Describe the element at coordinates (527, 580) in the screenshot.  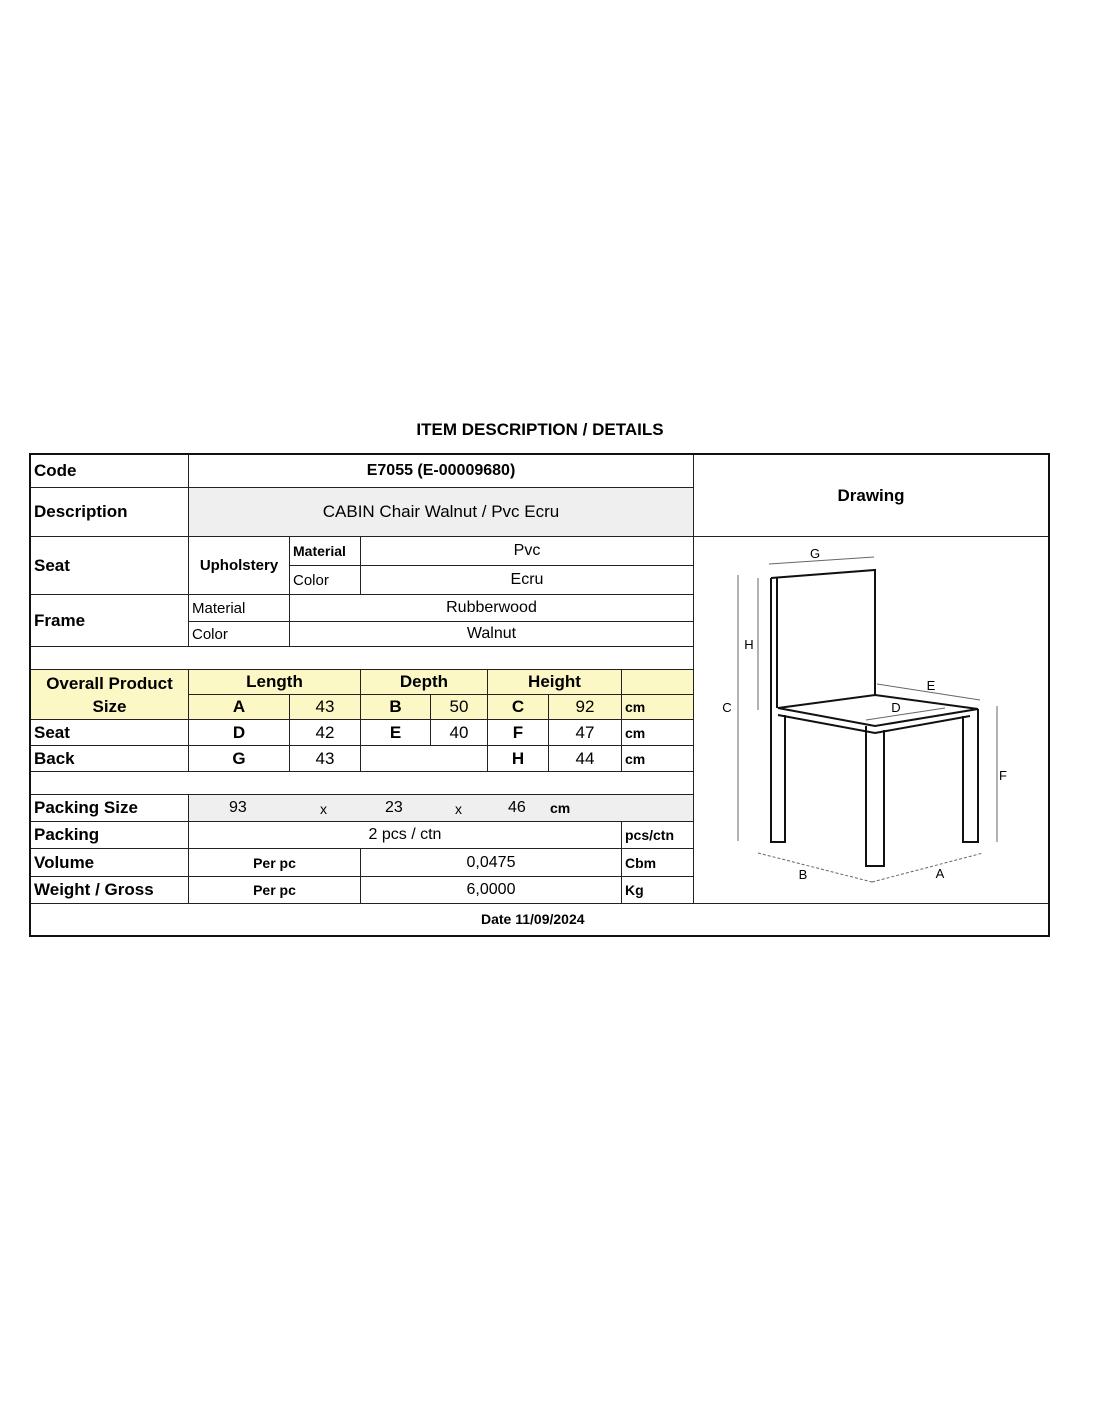
I see `seat-color-value: Ecru` at that location.